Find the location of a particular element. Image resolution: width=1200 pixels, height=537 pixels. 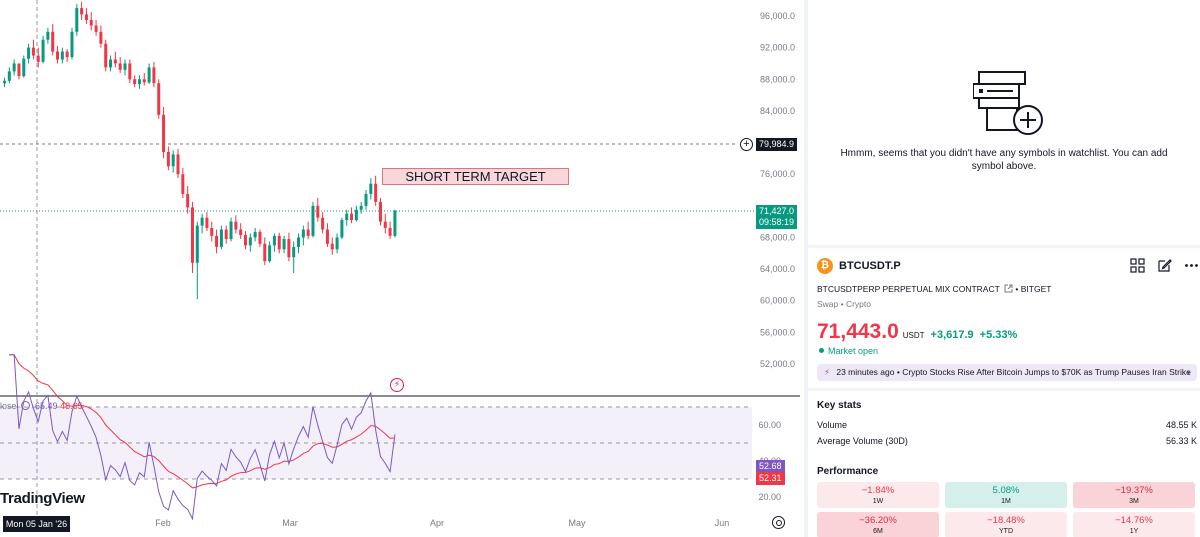

perf-cell-1m: 5.08%1M is located at coordinates (1006, 495).